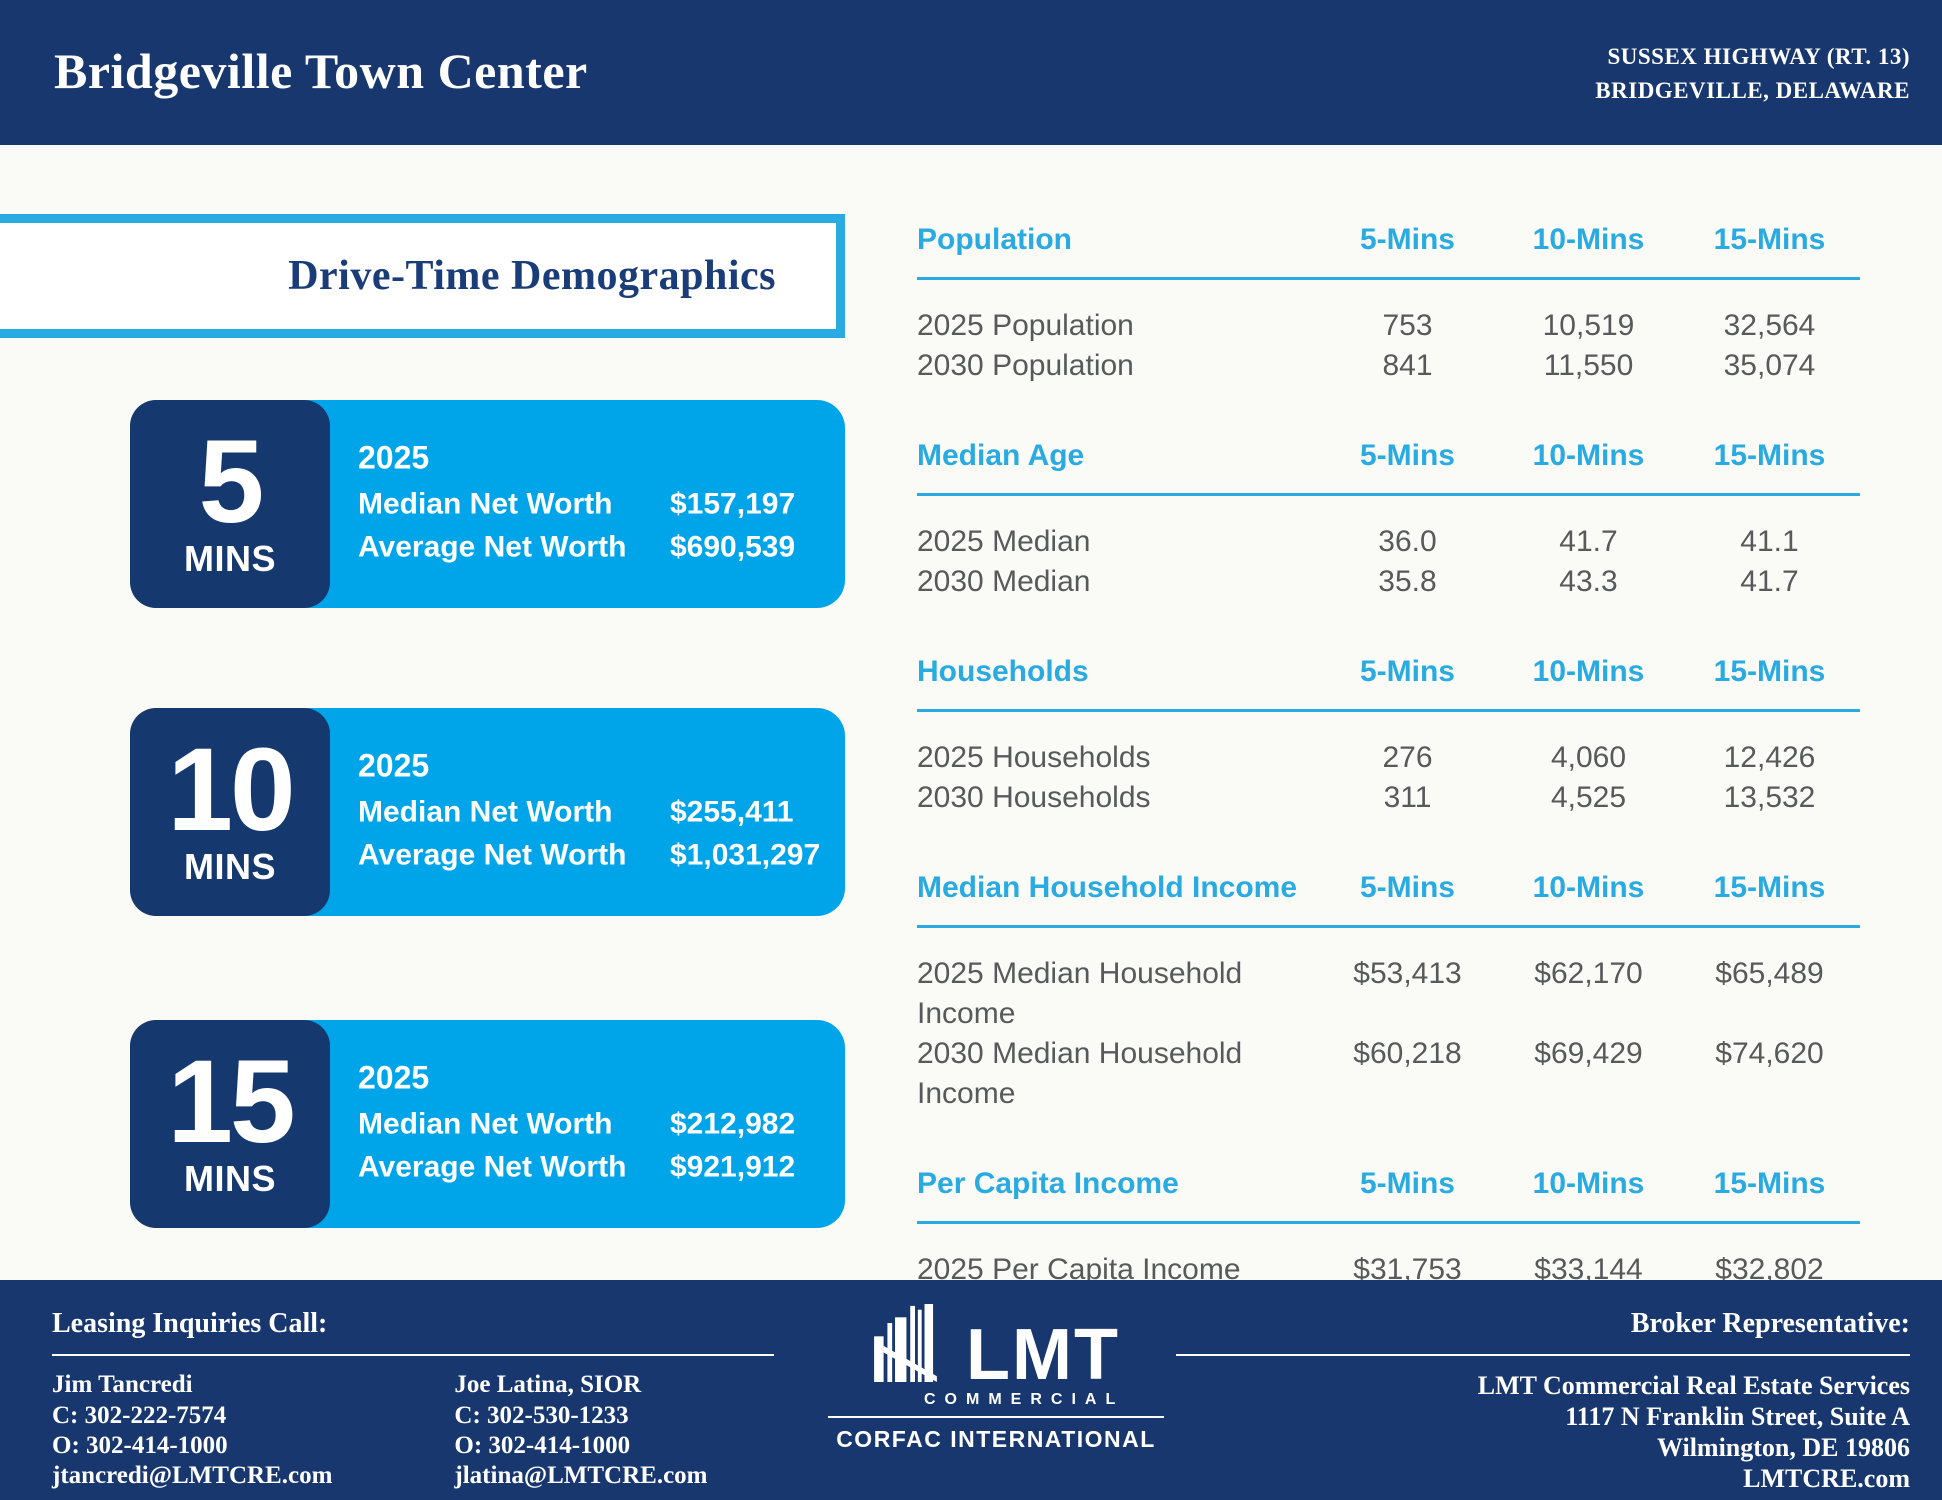 Image resolution: width=1942 pixels, height=1500 pixels. What do you see at coordinates (321, 71) in the screenshot?
I see `property-title: Bridgeville Town Center` at bounding box center [321, 71].